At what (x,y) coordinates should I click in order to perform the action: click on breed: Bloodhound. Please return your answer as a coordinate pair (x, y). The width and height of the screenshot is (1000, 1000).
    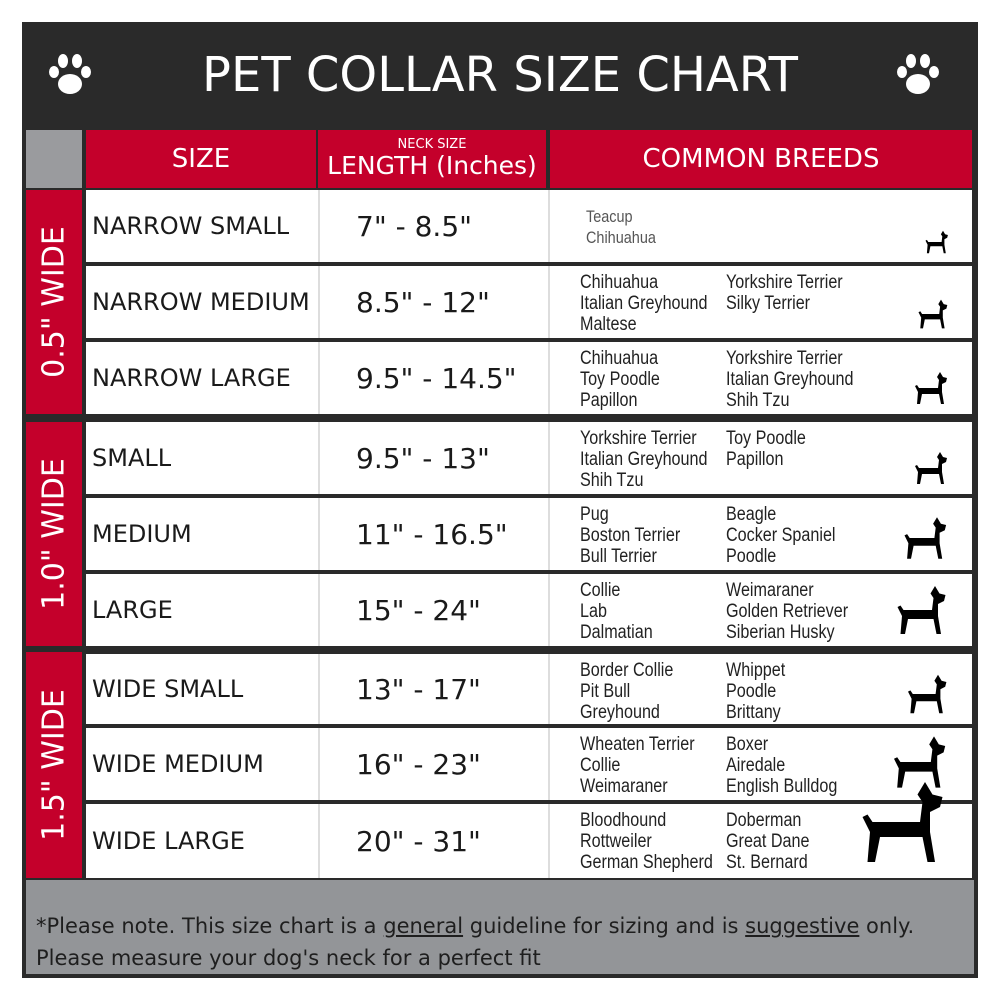
    Looking at the image, I should click on (623, 820).